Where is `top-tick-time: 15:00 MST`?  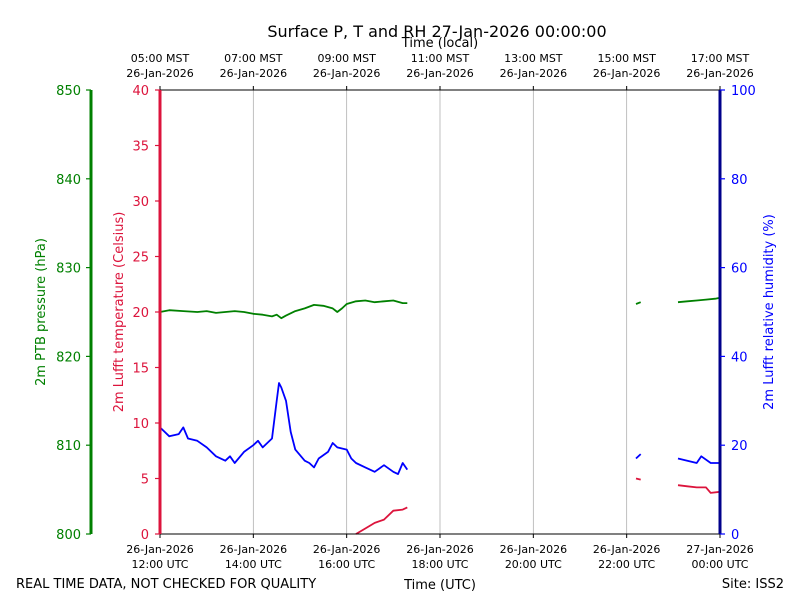
top-tick-time: 15:00 MST is located at coordinates (626, 58).